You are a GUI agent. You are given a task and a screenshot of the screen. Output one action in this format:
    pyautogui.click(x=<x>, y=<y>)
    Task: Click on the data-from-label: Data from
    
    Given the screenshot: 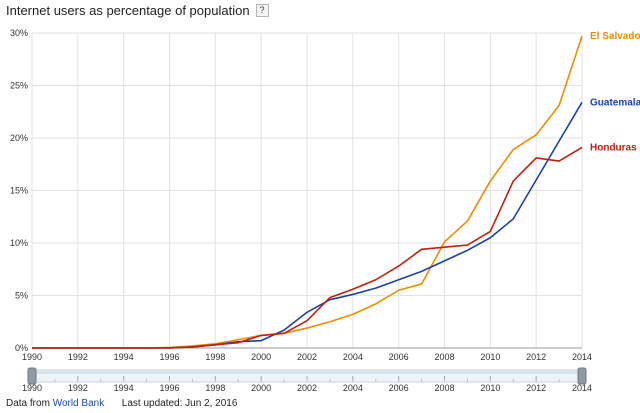 What is the action you would take?
    pyautogui.click(x=28, y=403)
    